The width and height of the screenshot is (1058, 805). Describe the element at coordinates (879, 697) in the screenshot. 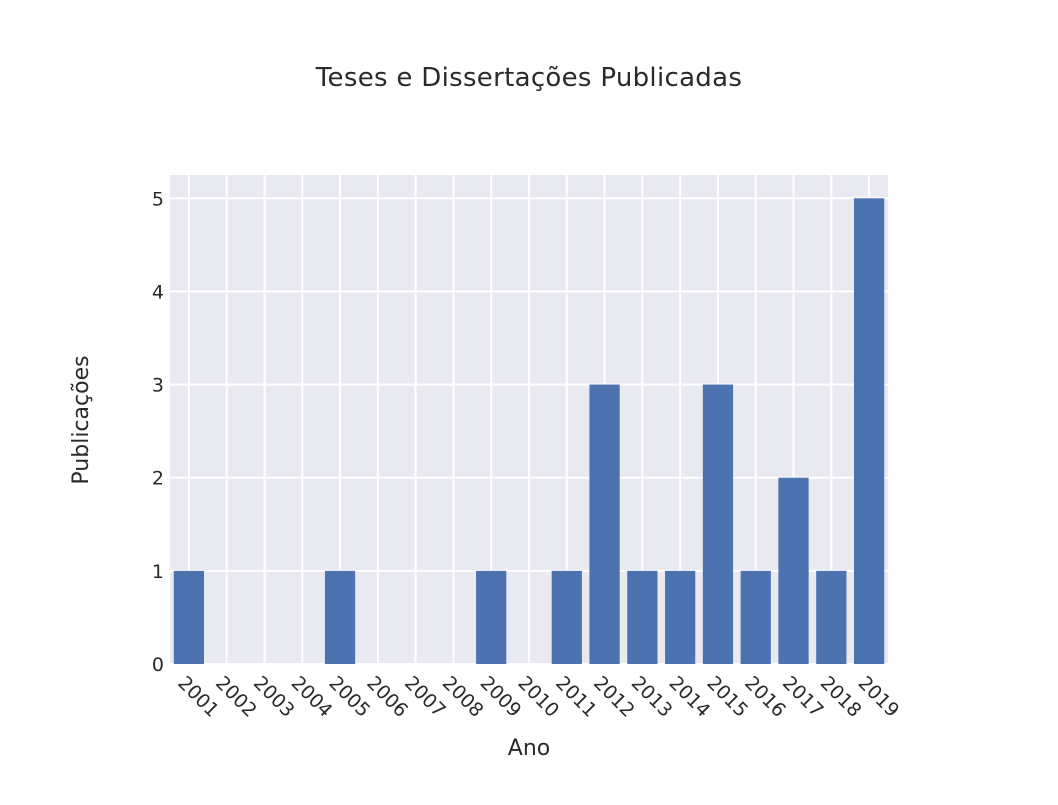

I see `x-tick-label: 2019` at that location.